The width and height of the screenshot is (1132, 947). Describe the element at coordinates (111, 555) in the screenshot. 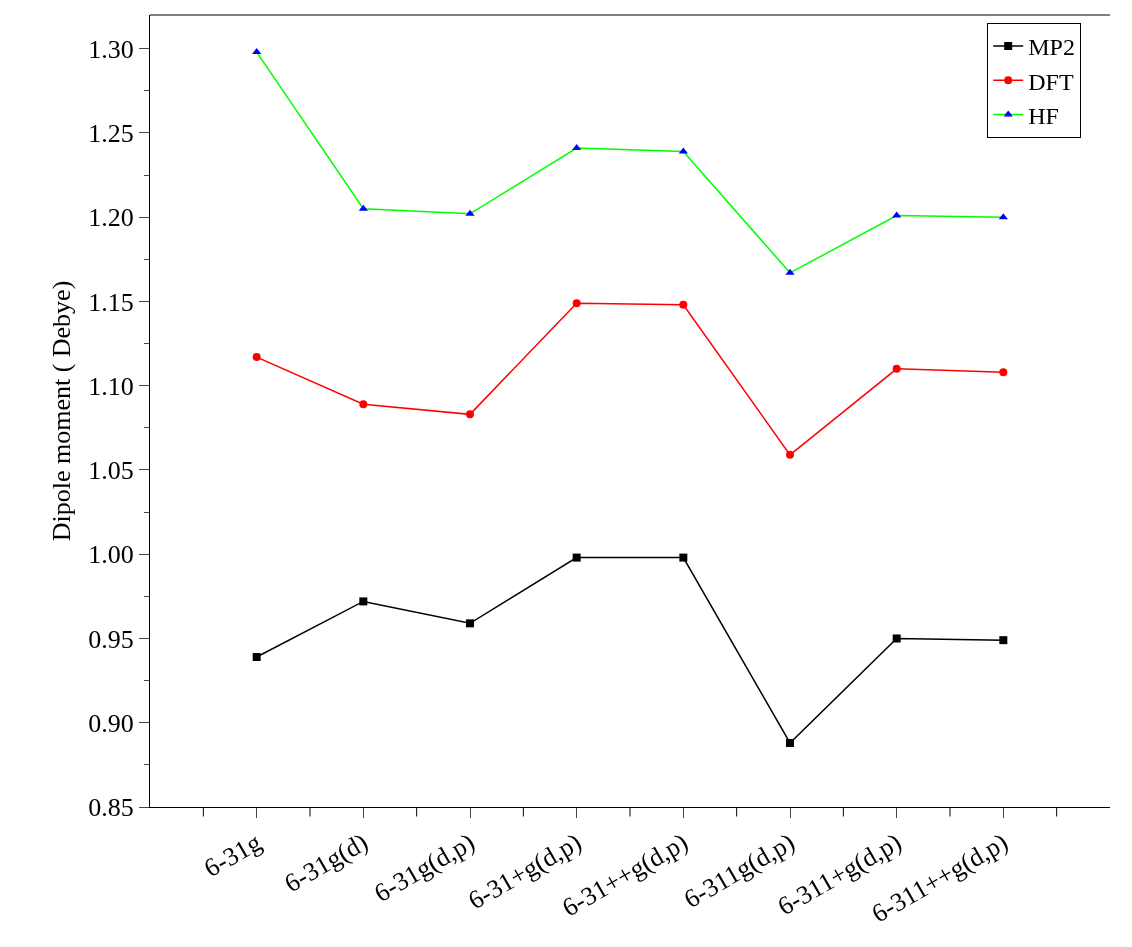

I see `y-tick-label: 1.00` at that location.